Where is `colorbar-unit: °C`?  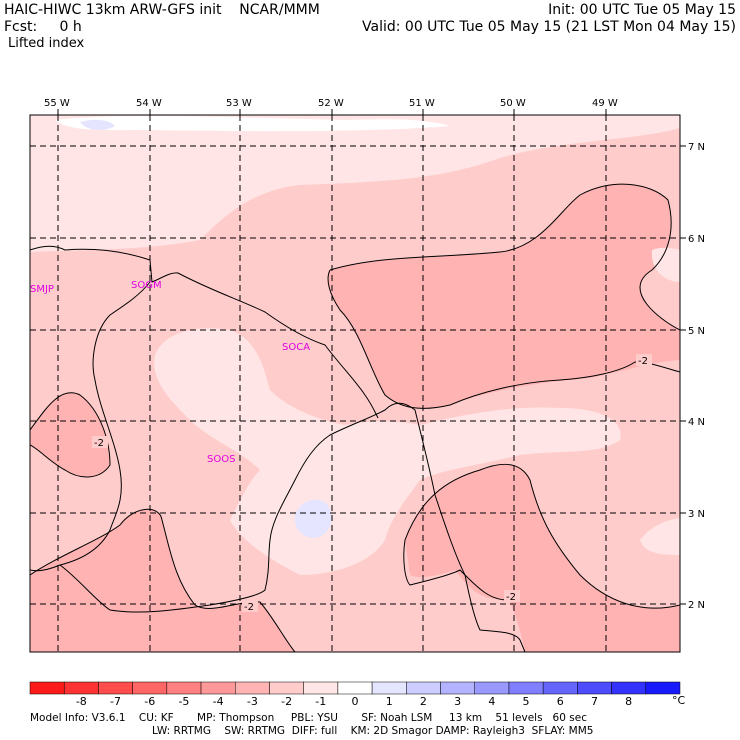 colorbar-unit: °C is located at coordinates (679, 700).